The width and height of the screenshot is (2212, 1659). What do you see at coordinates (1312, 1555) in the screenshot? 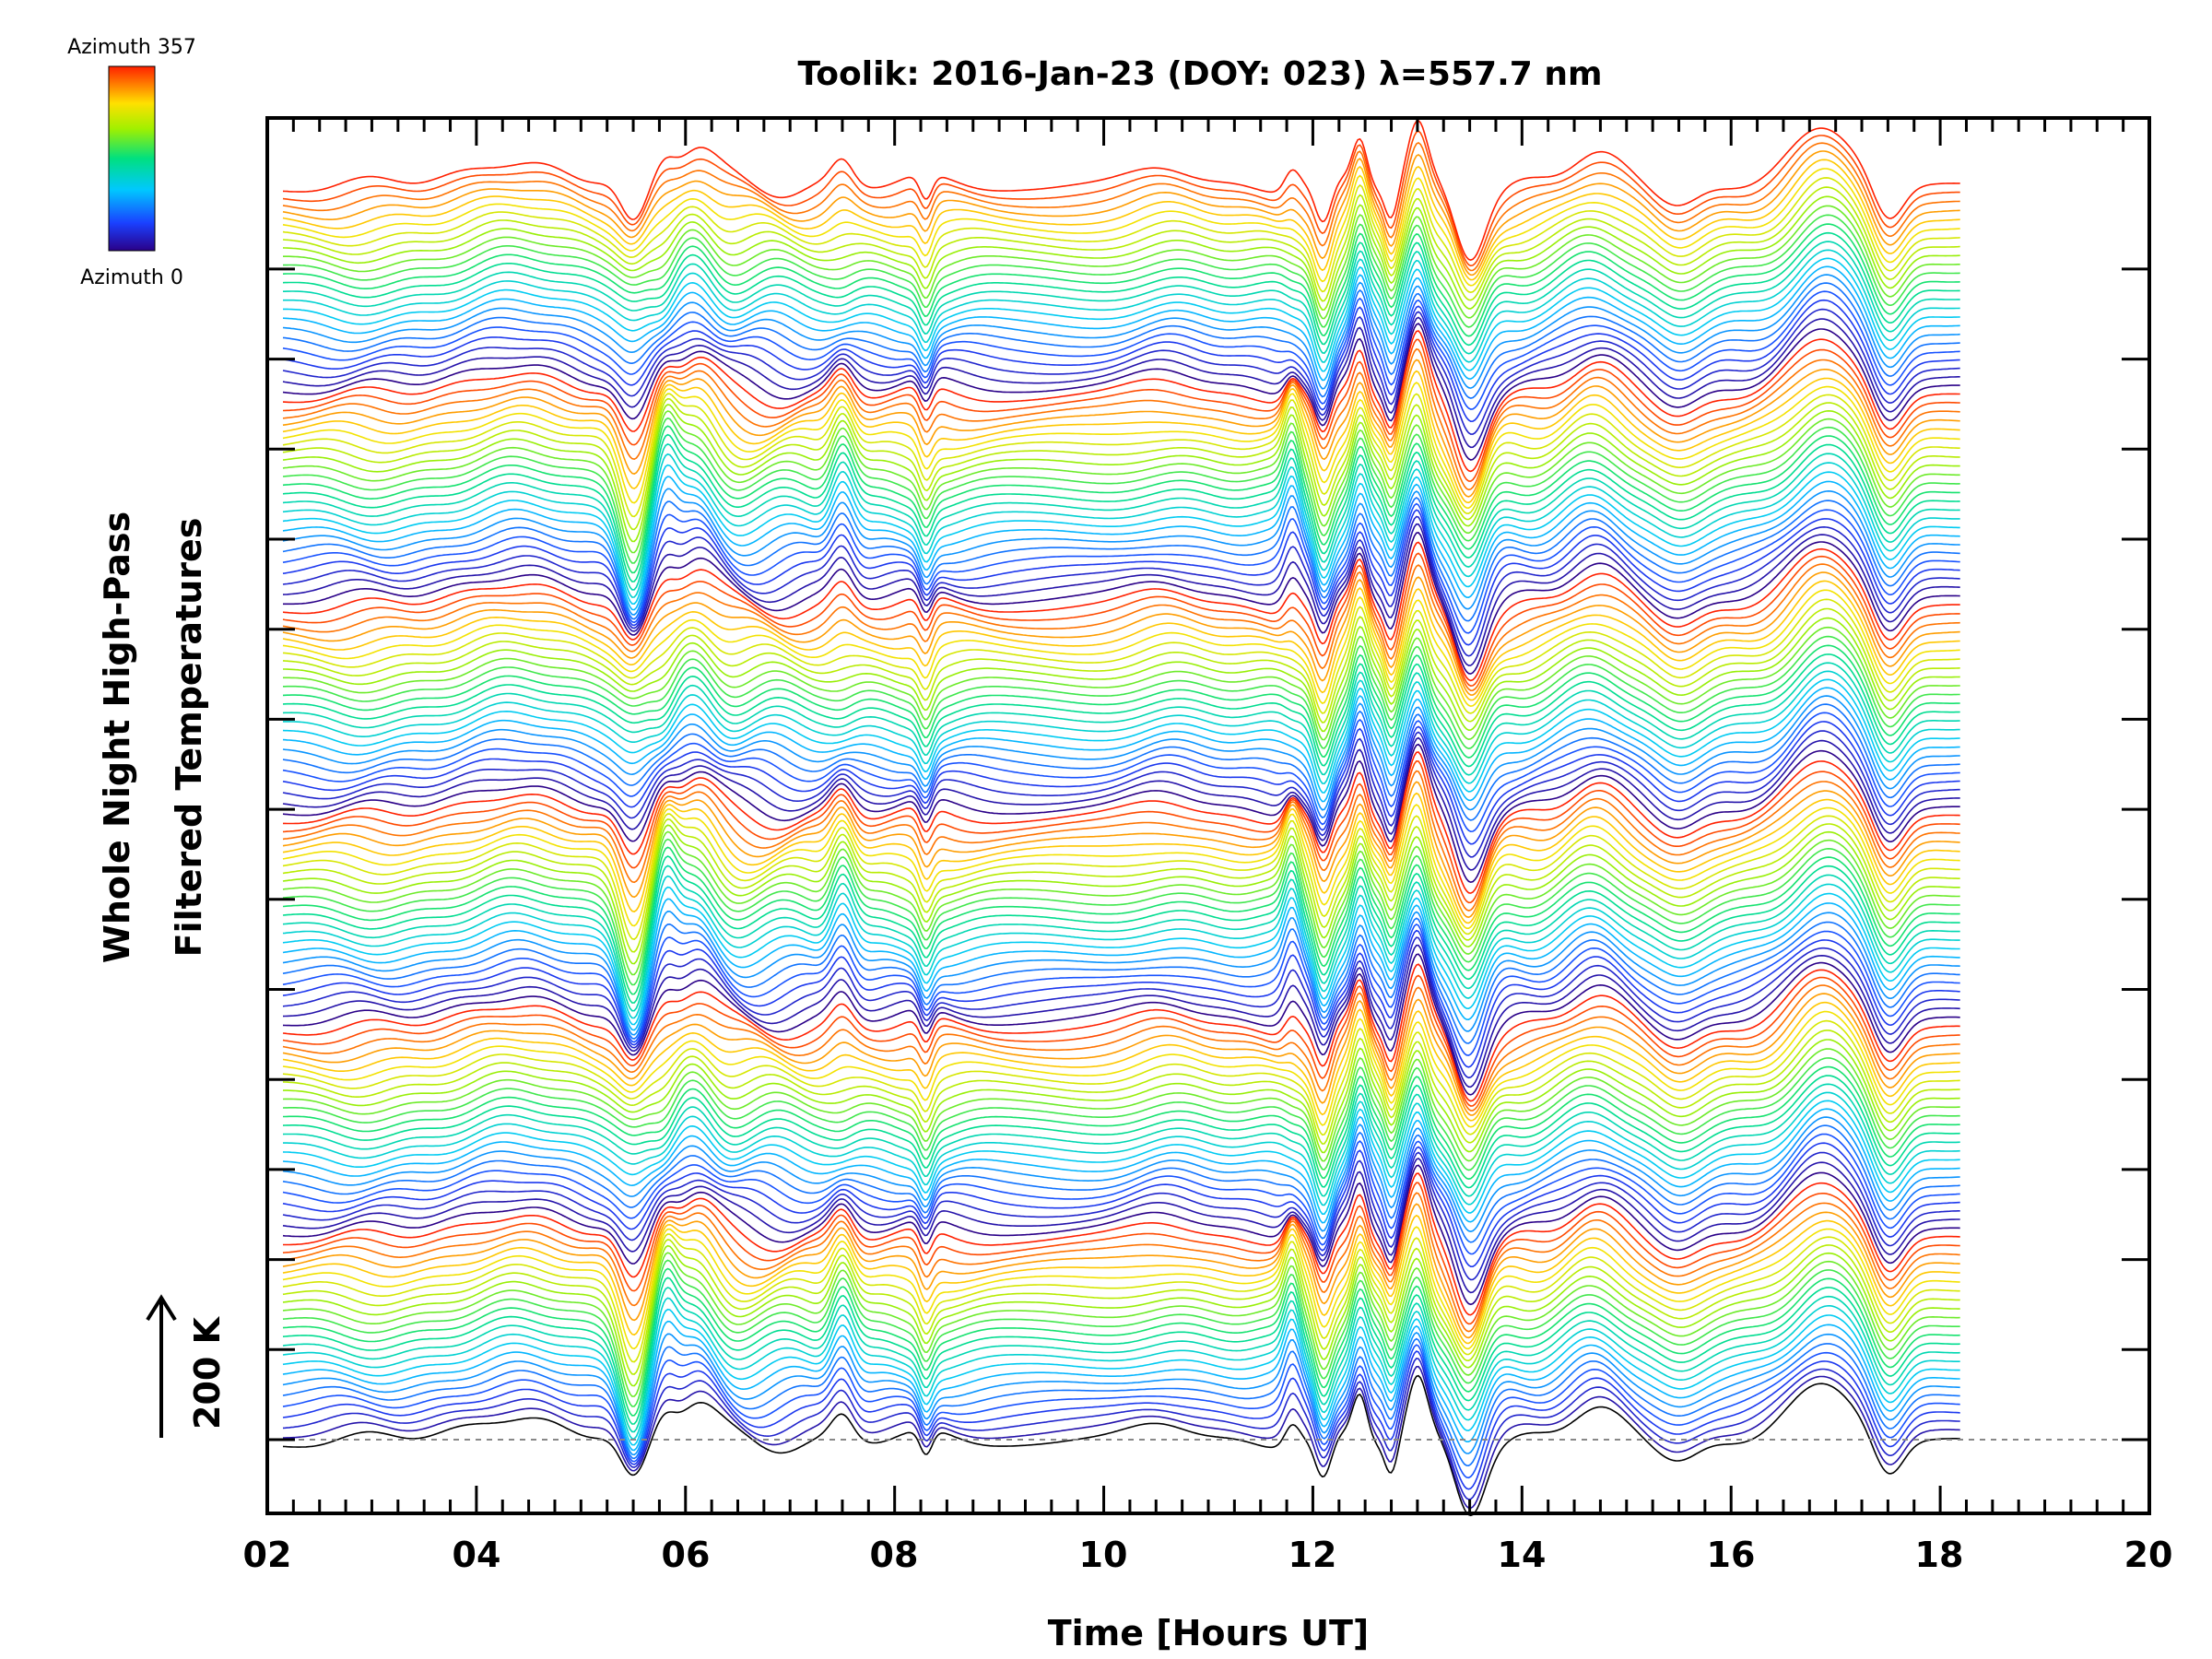
I see `x-tick-label: 12` at bounding box center [1312, 1555].